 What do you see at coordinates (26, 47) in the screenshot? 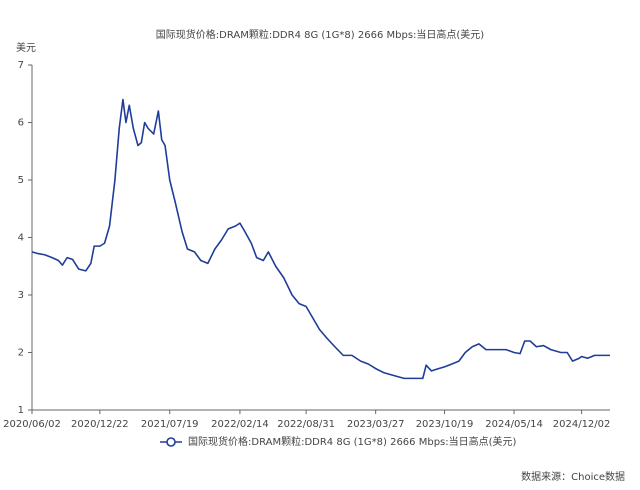
I see `y-axis-label: 美元` at bounding box center [26, 47].